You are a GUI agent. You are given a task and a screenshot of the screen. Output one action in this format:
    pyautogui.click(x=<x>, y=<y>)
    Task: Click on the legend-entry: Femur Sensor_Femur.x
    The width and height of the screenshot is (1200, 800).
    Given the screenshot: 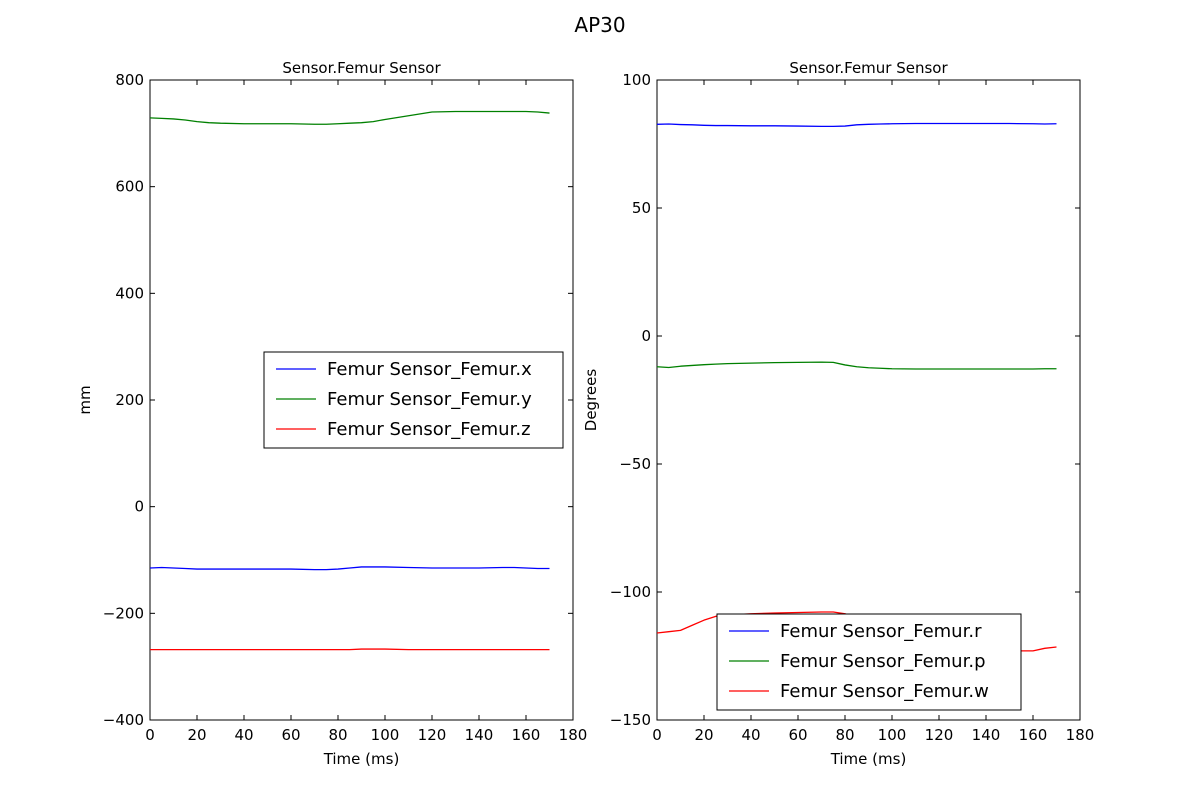 What is the action you would take?
    pyautogui.click(x=429, y=369)
    